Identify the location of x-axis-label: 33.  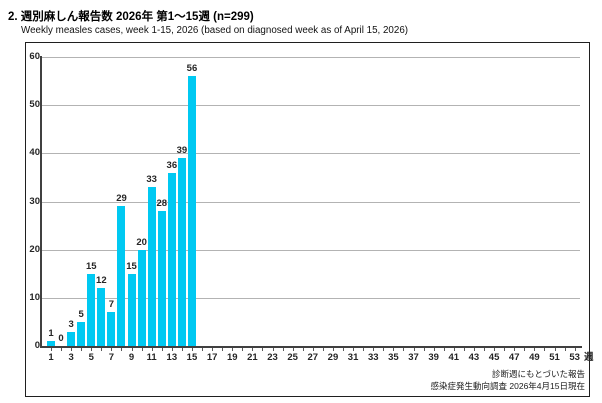
(373, 357).